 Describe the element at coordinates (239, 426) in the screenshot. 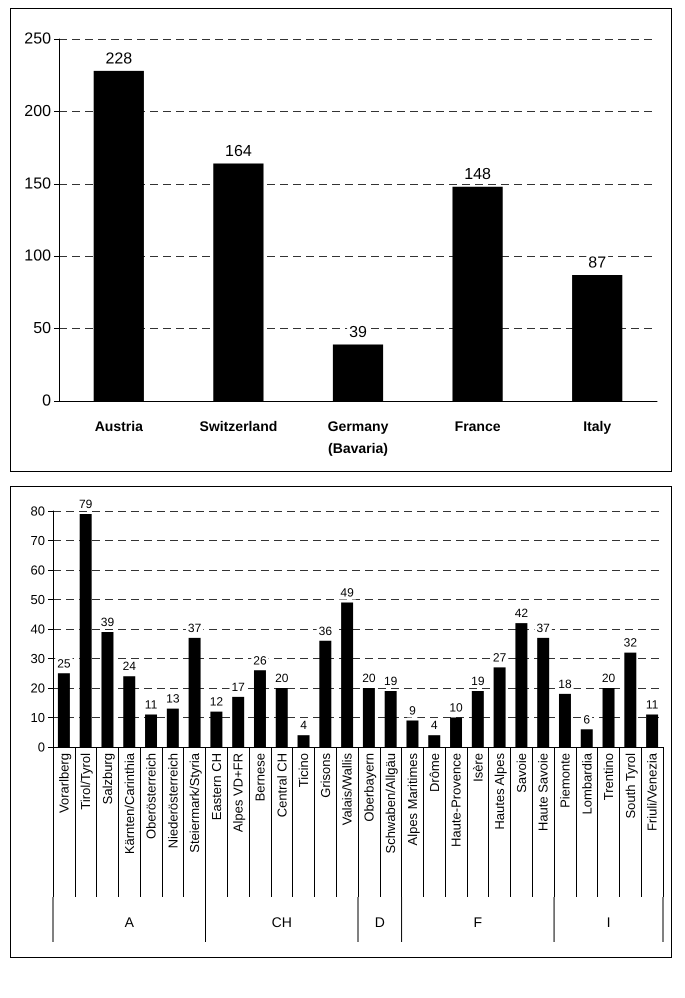

I see `x-tick-label: Switzerland` at that location.